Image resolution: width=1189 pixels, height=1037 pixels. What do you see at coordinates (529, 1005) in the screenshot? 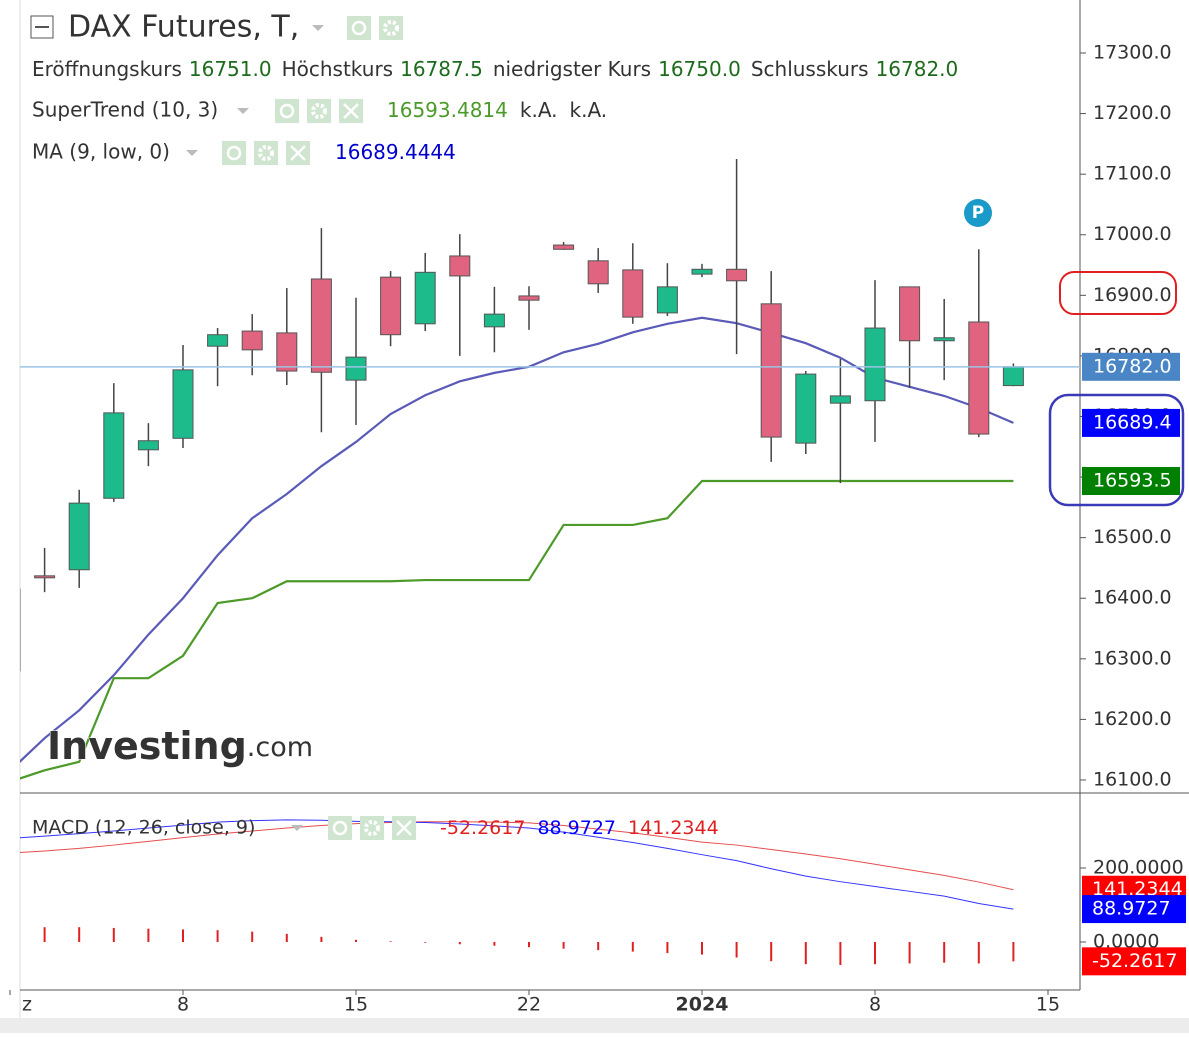
I see `x-tick-label: 22` at bounding box center [529, 1005].